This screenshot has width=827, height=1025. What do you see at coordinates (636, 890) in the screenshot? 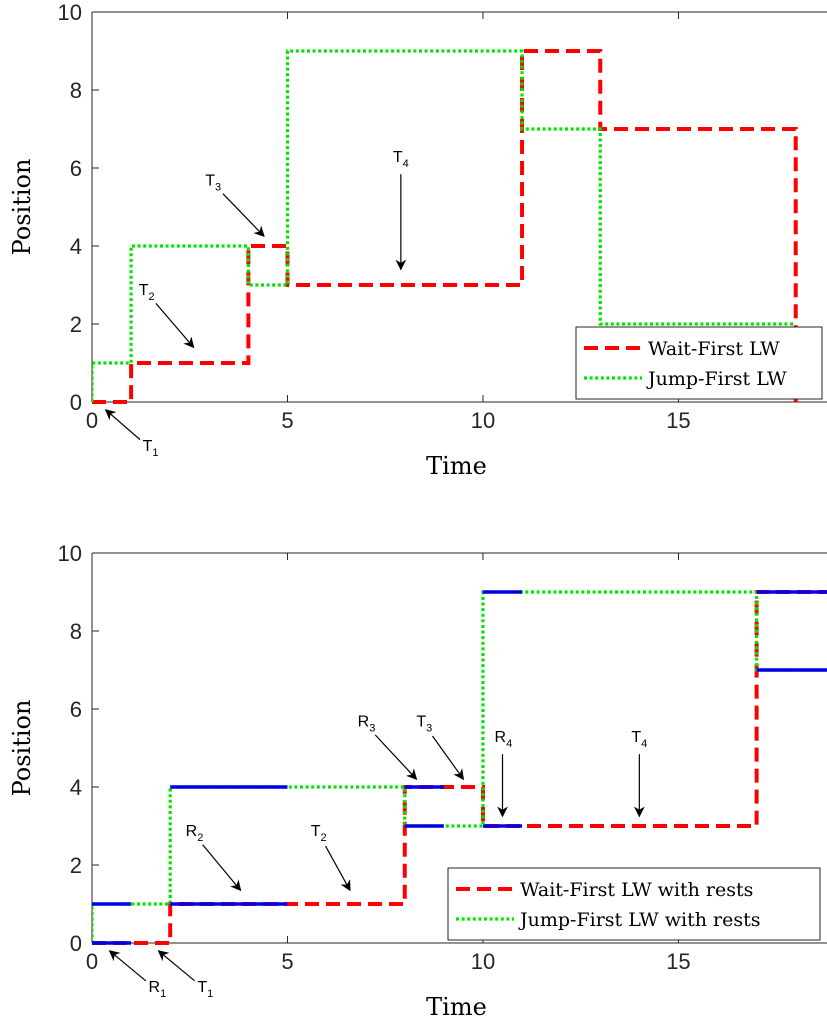
I see `legend-label: Wait-First LW with rests` at bounding box center [636, 890].